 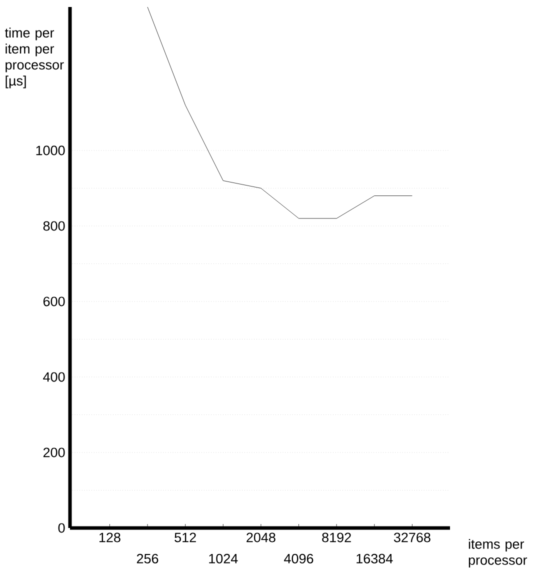 What do you see at coordinates (185, 537) in the screenshot?
I see `x-tick-label: 512` at bounding box center [185, 537].